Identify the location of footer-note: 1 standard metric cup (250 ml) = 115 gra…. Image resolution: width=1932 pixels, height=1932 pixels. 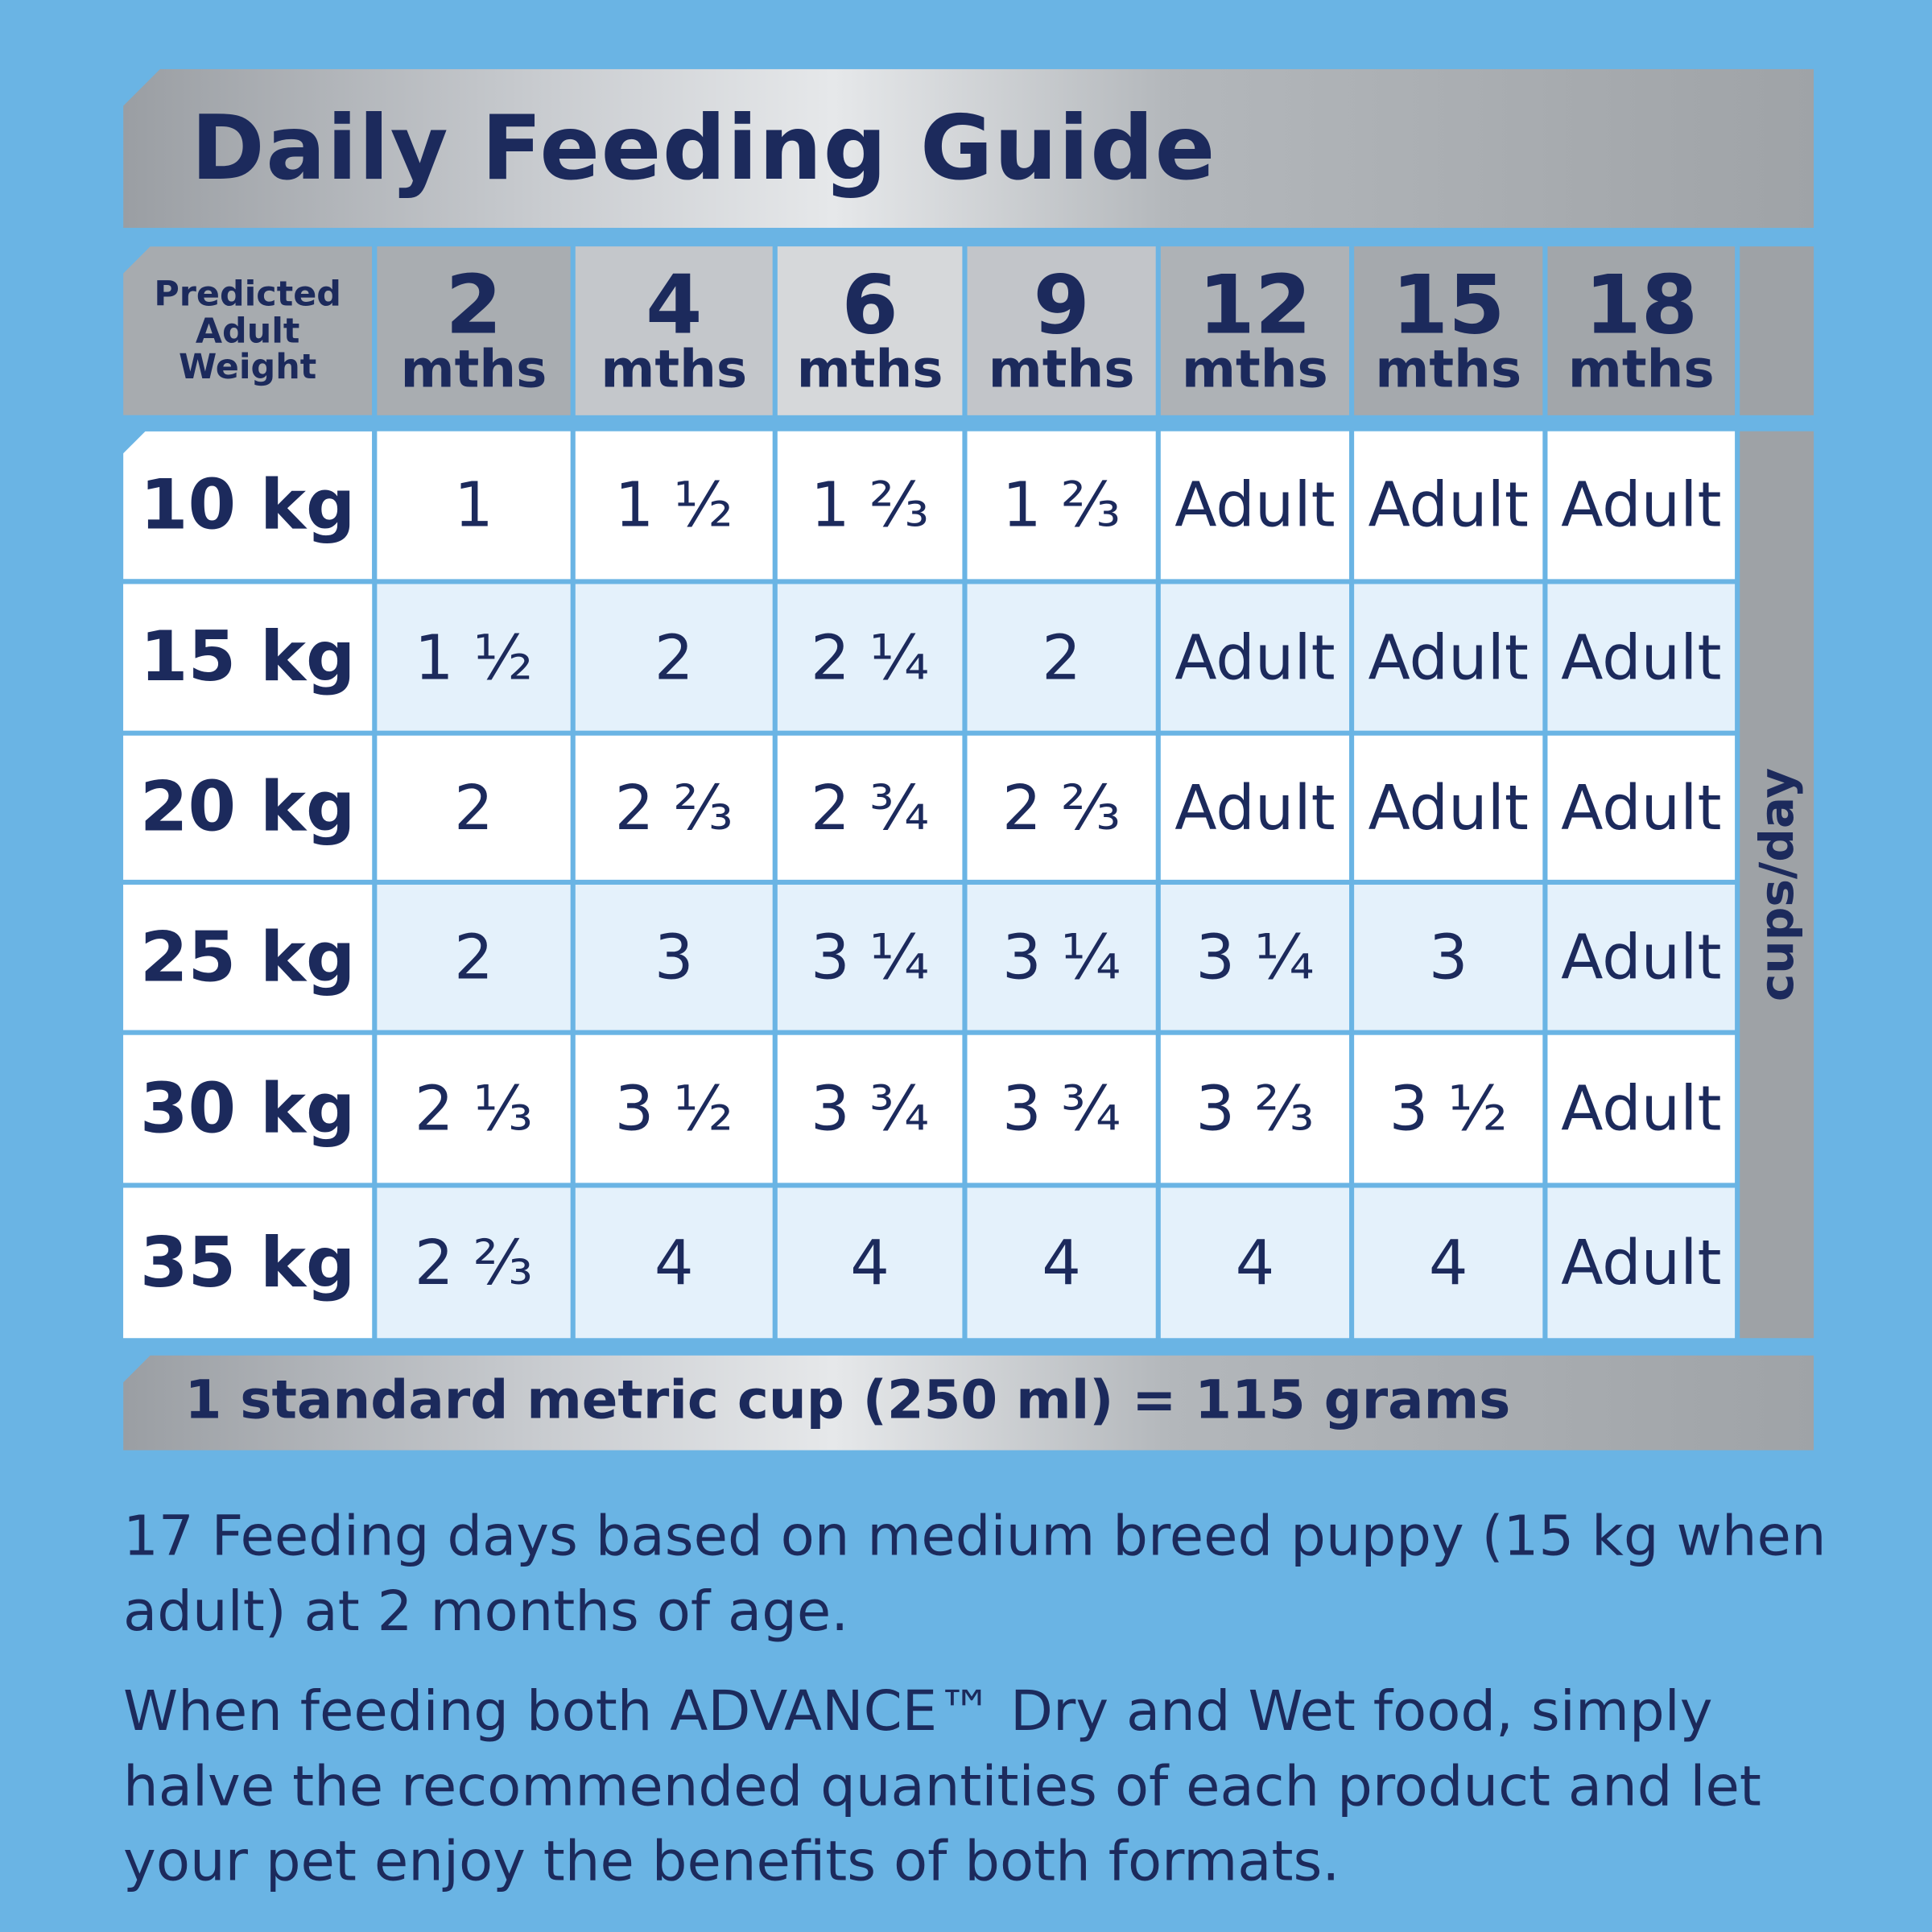
(847, 1401).